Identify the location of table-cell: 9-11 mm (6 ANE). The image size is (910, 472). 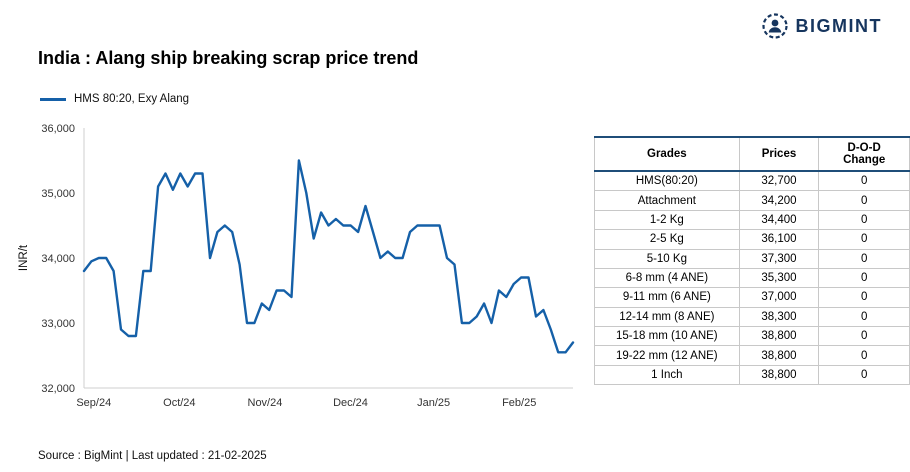
(667, 297).